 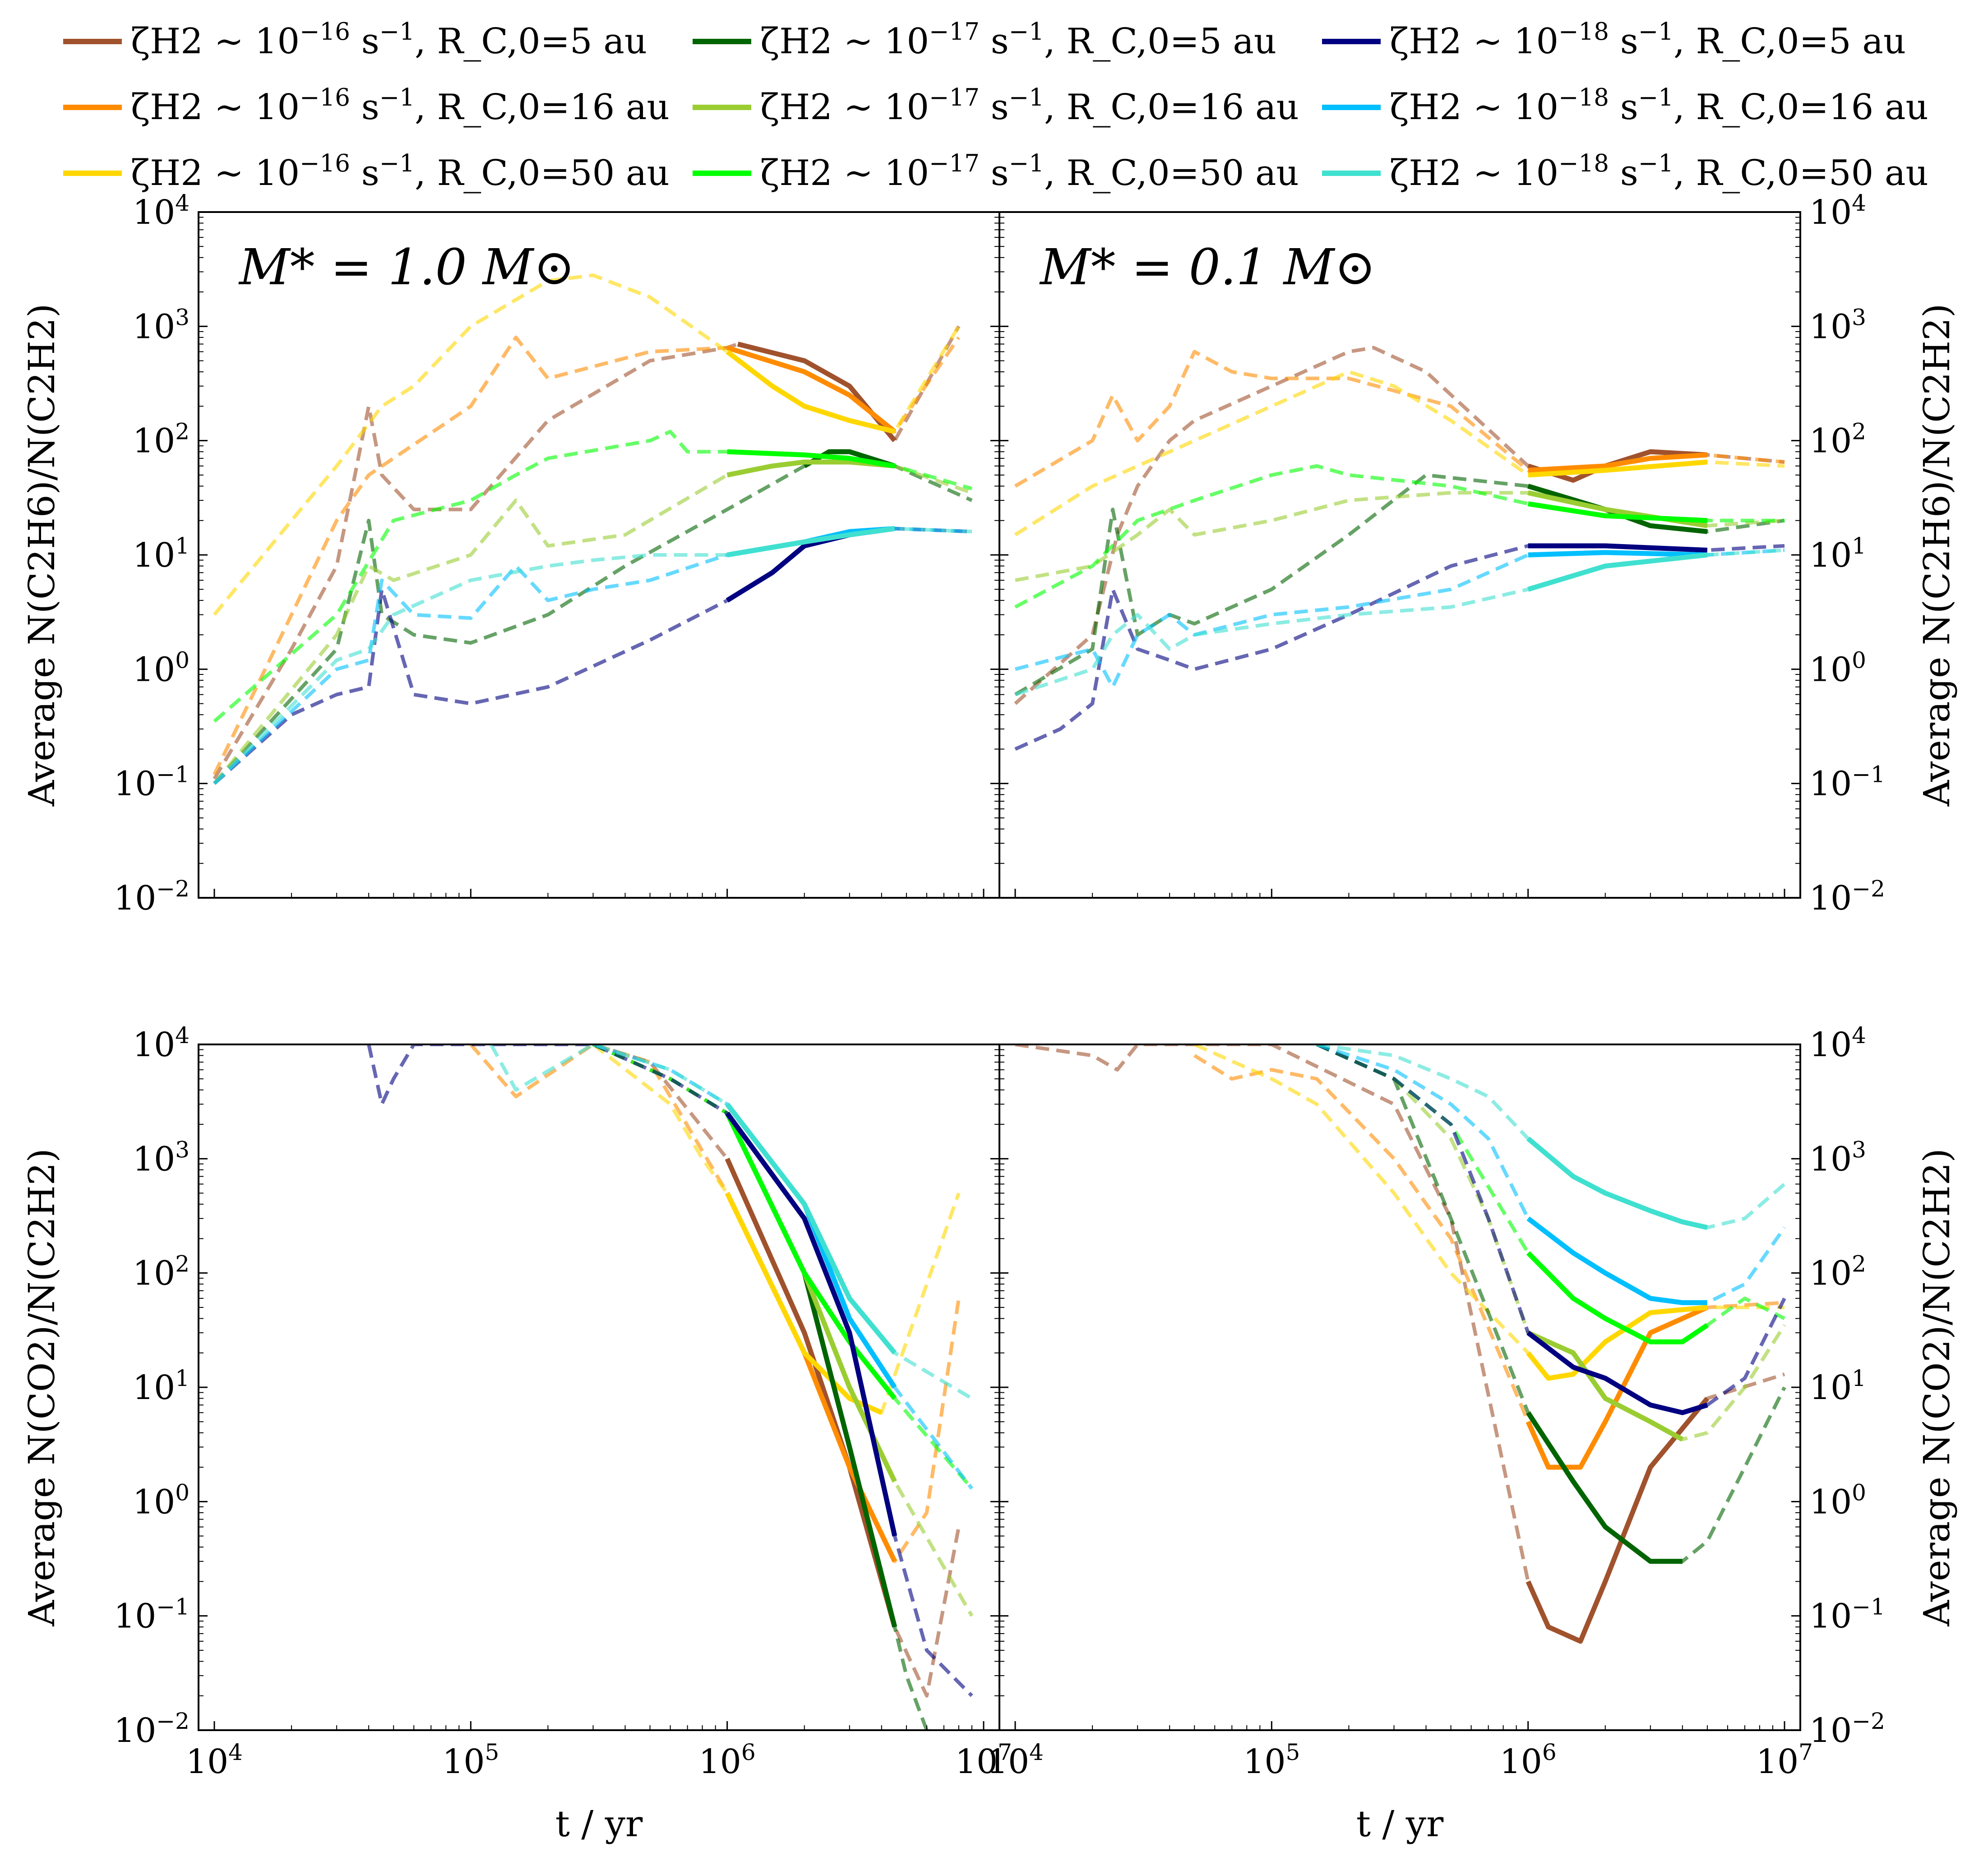 What do you see at coordinates (1018, 40) in the screenshot?
I see `legend-label: ζH2 ∼ 10−17 s−1, R_C,0=5 au` at bounding box center [1018, 40].